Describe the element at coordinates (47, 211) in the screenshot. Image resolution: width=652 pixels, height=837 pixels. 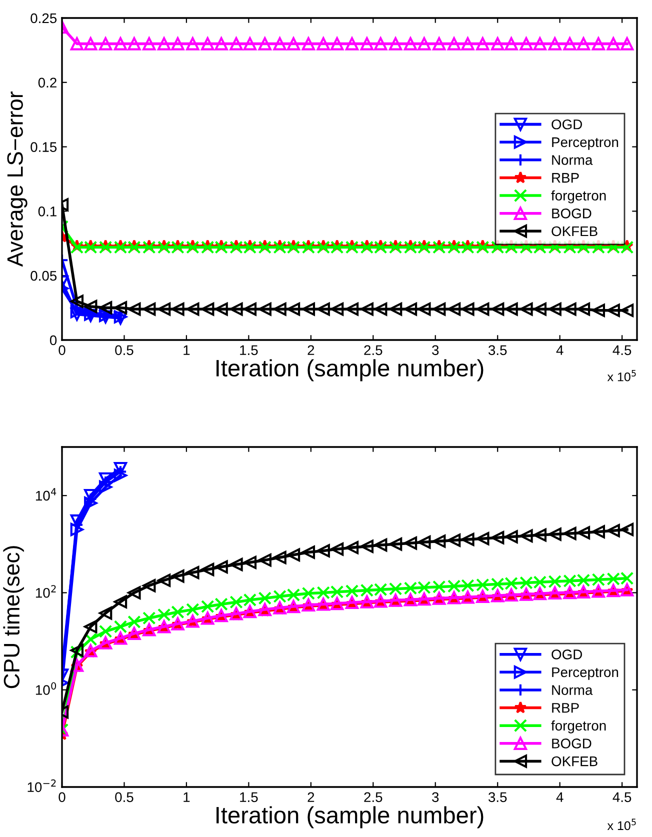
I see `y-tick-label: 0.1` at that location.